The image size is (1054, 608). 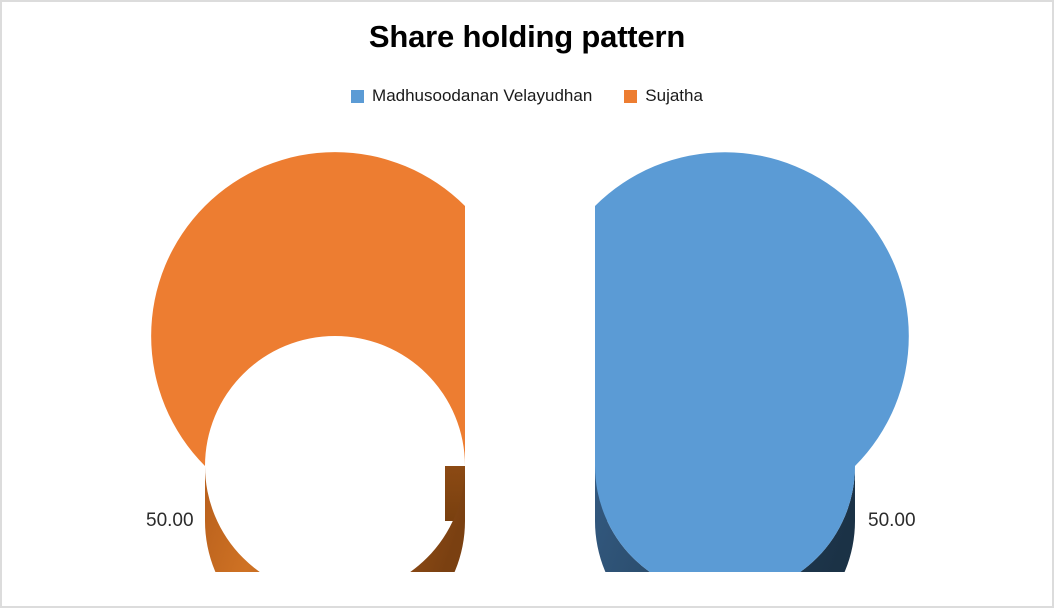 I want to click on legend-item-madhusoodanan-velayudhan: Madhusoodanan Velayudhan, so click(x=471, y=96).